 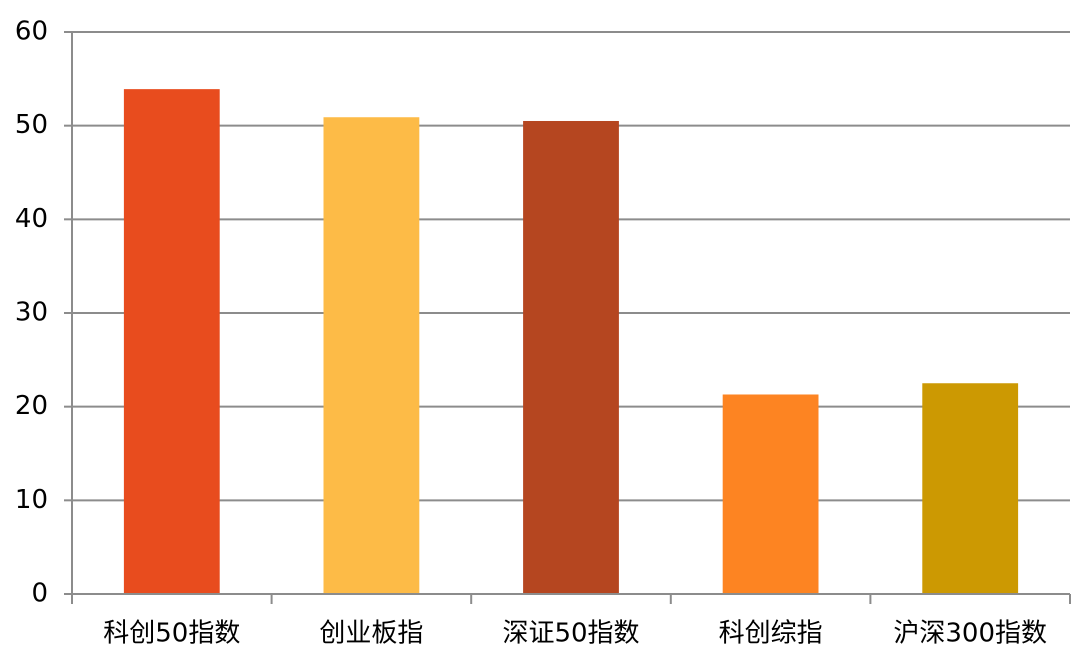 I want to click on y-tick-label: 10, so click(x=31, y=500).